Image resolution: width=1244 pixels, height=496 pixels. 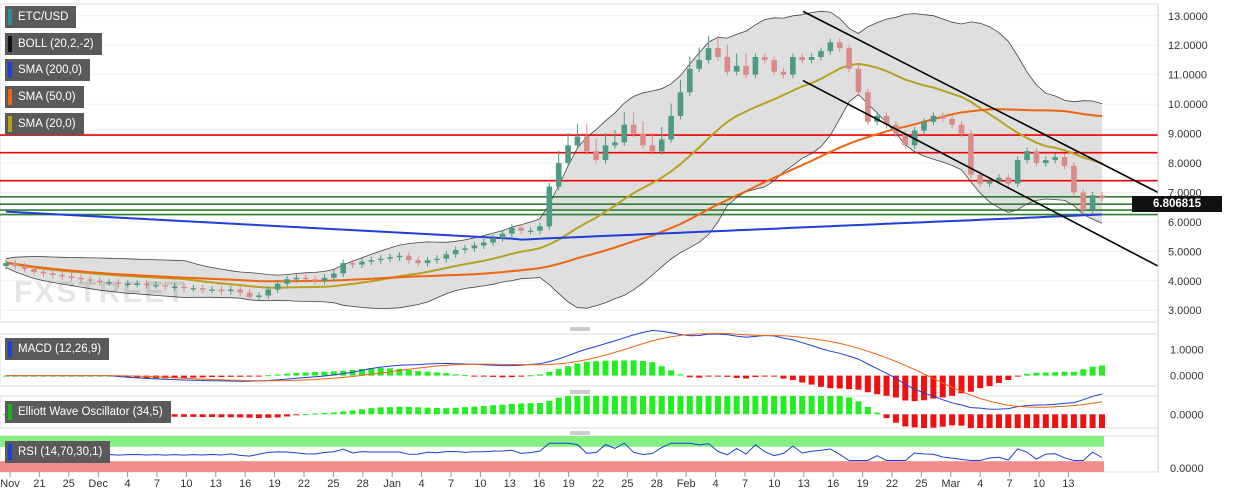 I want to click on y-tick-label: 0.0000, so click(x=1187, y=469).